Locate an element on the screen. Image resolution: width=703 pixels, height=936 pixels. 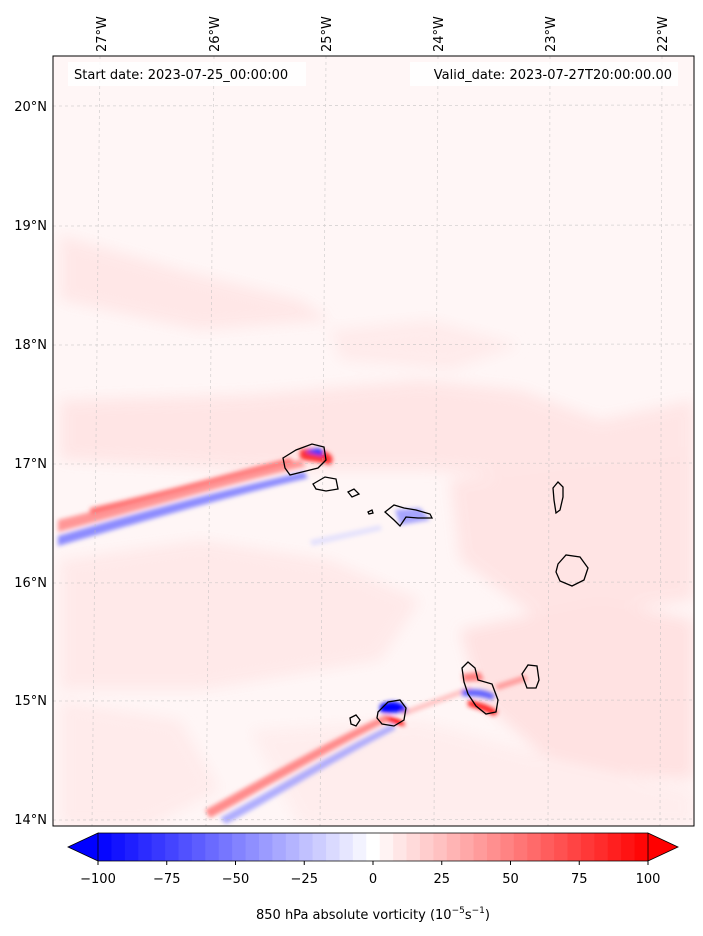
colorbar-tick-label: 50 is located at coordinates (510, 879).